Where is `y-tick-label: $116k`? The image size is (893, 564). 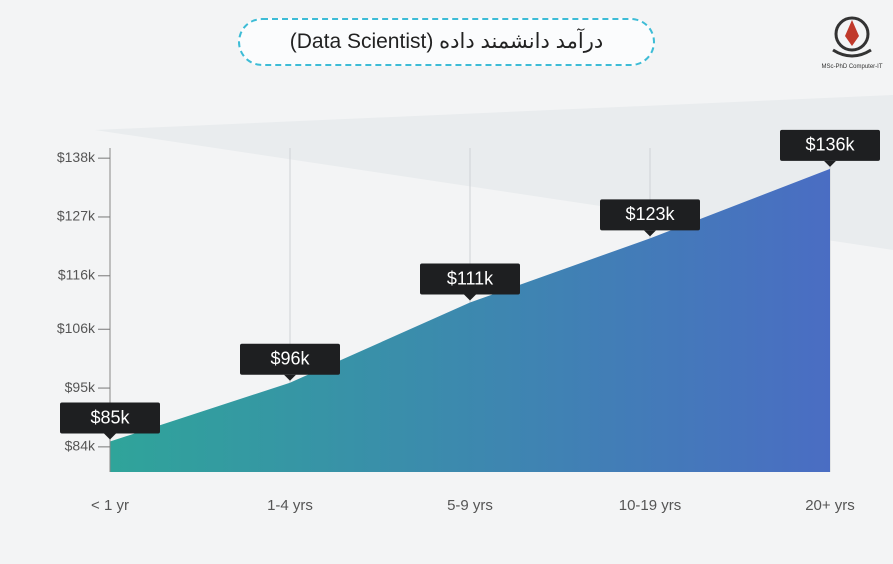 y-tick-label: $116k is located at coordinates (77, 274).